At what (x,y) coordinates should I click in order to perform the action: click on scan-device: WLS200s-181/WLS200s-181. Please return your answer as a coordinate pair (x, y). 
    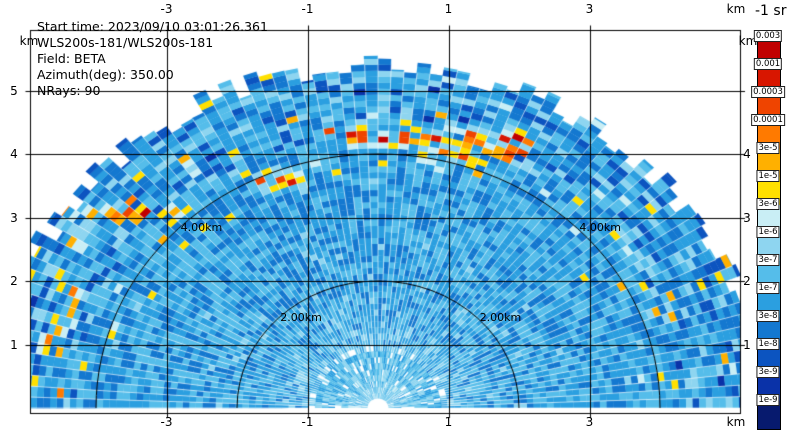
    Looking at the image, I should click on (125, 42).